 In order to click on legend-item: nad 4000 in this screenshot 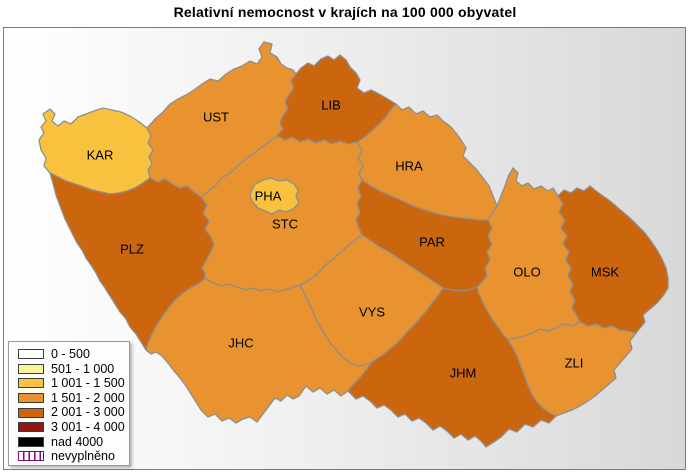, I will do `click(73, 442)`.